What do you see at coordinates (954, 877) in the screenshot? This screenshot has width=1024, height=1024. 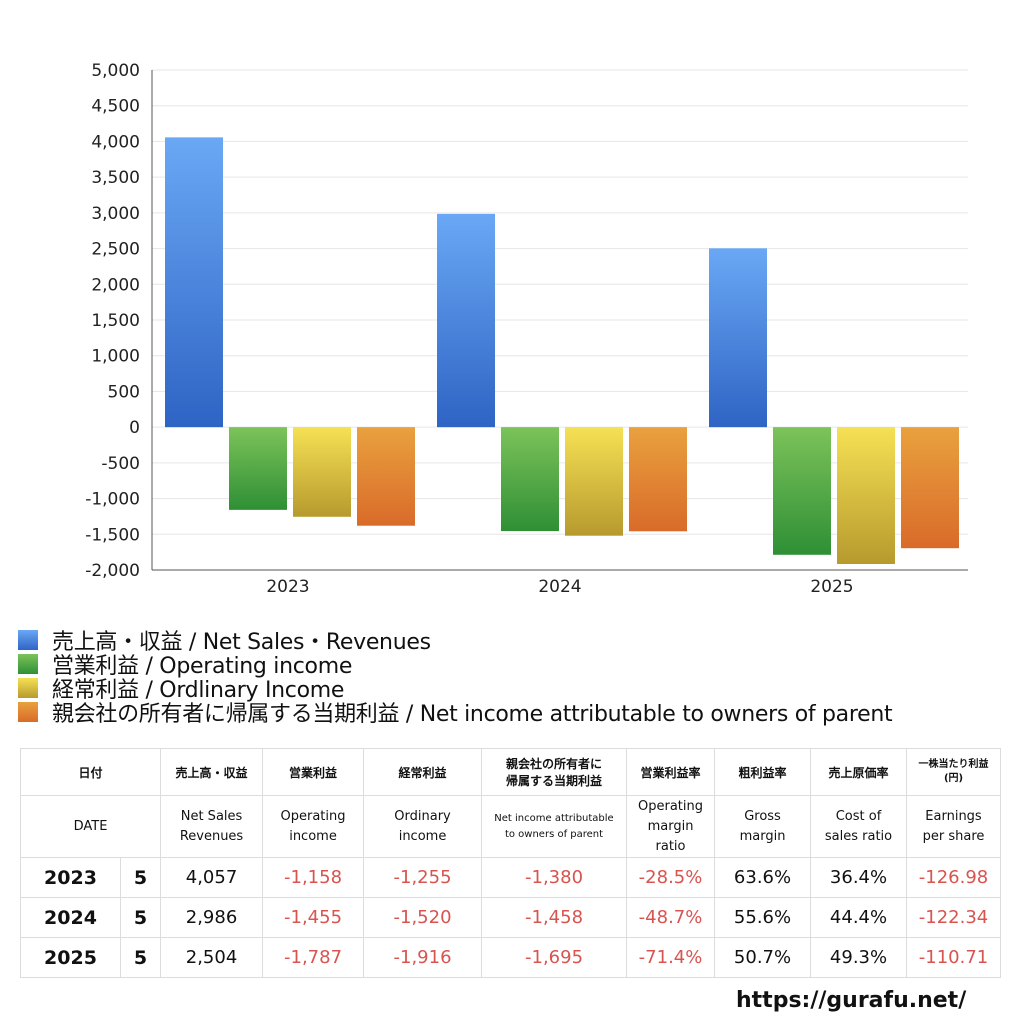 I see `cell-eps: -126.98` at bounding box center [954, 877].